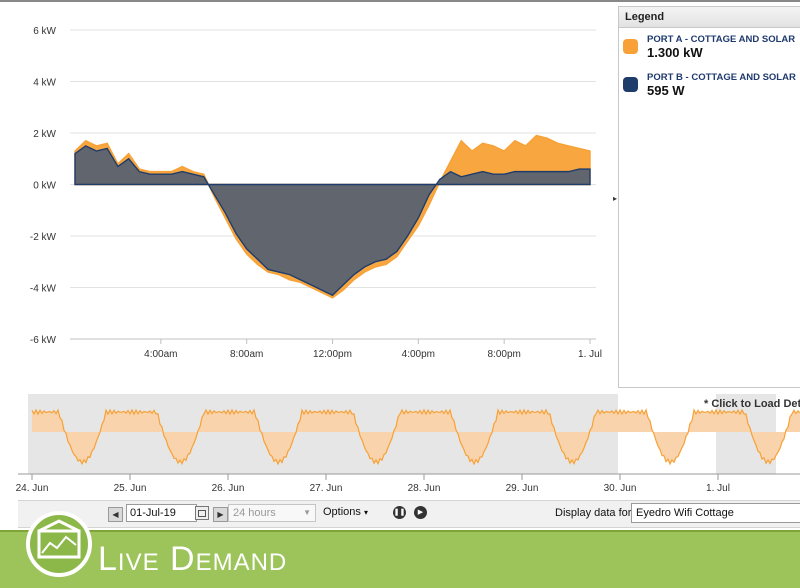 The height and width of the screenshot is (588, 800). Describe the element at coordinates (246, 354) in the screenshot. I see `x-tick-label: 8:00am` at that location.